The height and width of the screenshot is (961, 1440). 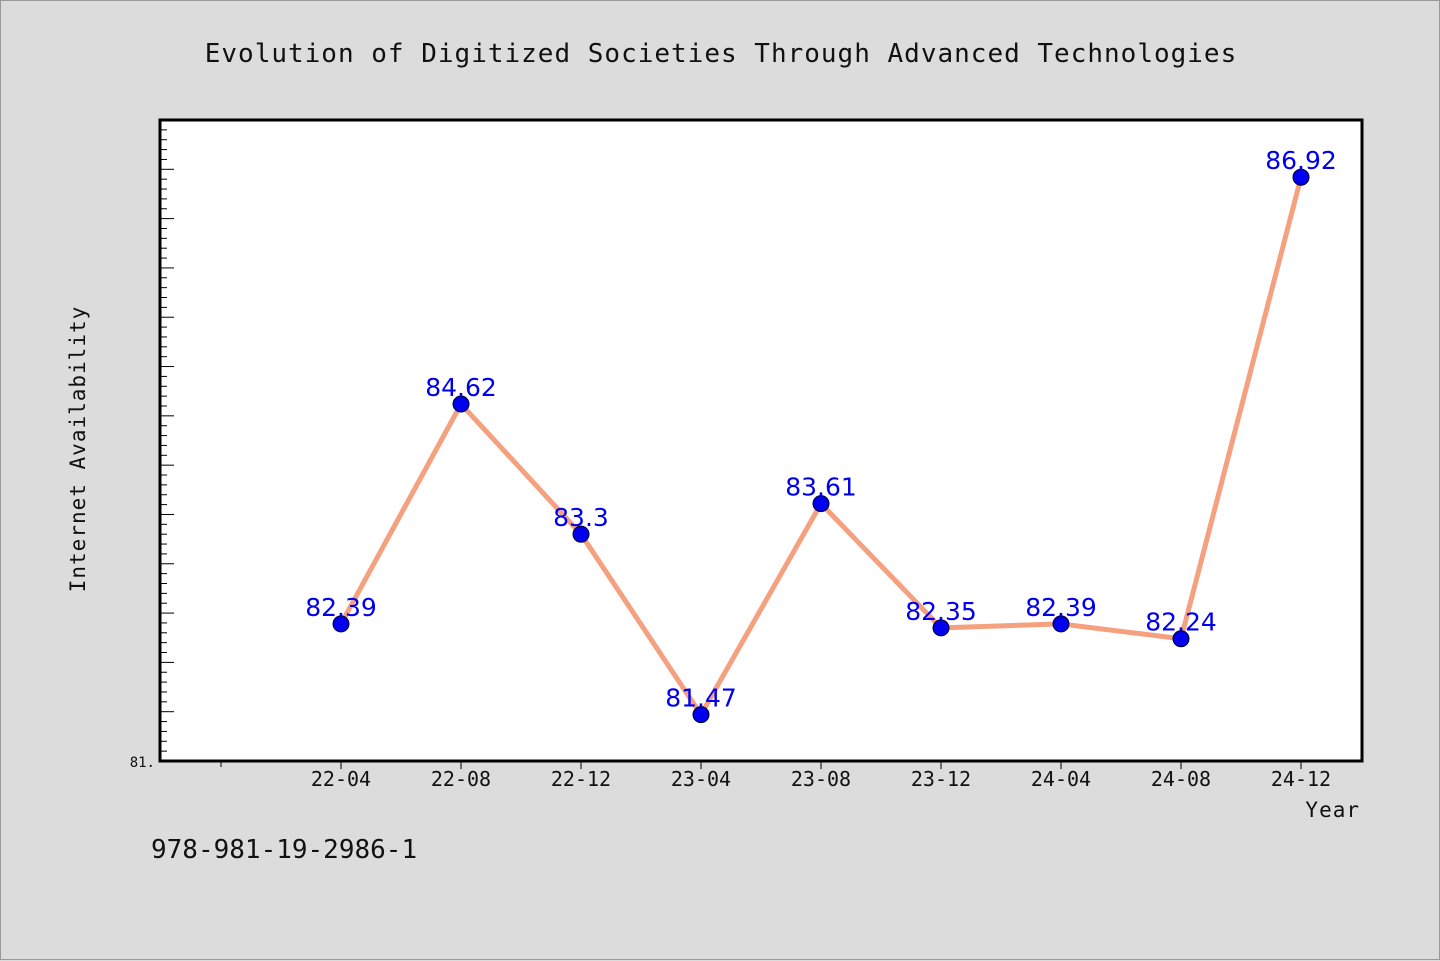 What do you see at coordinates (461, 779) in the screenshot?
I see `x-tick-label: 22-08` at bounding box center [461, 779].